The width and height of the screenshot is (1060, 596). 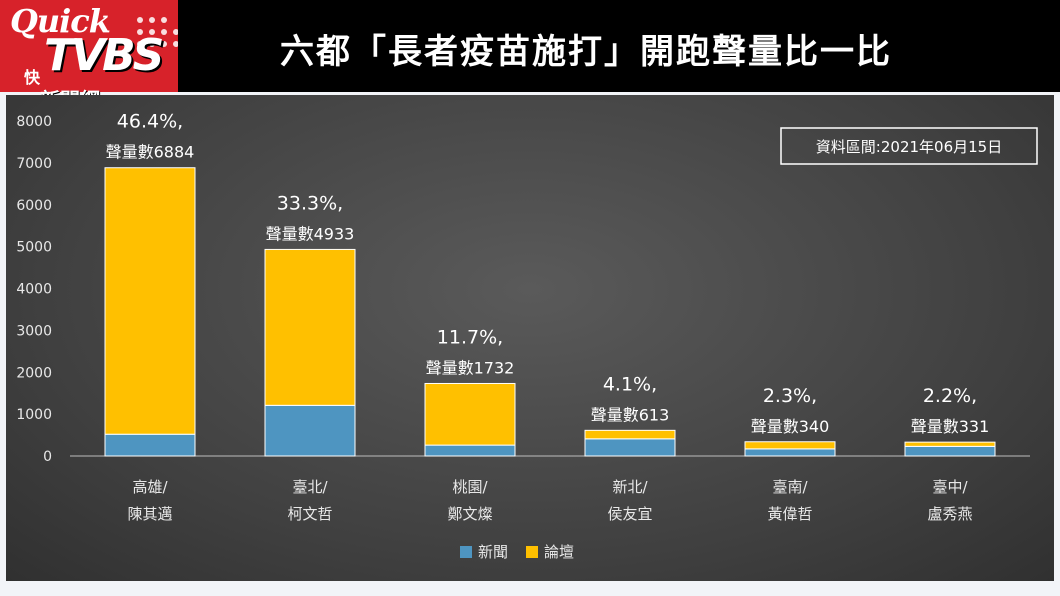 What do you see at coordinates (34, 290) in the screenshot?
I see `y-tick-label: 4000` at bounding box center [34, 290].